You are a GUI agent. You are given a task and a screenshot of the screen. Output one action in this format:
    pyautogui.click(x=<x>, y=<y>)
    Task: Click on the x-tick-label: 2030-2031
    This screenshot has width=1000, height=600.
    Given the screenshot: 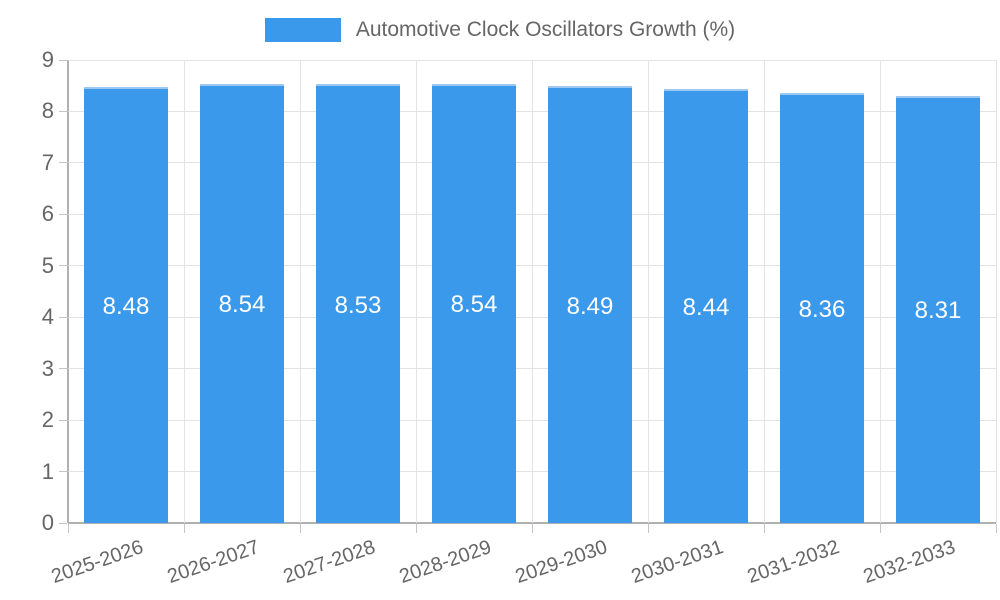 What is the action you would take?
    pyautogui.click(x=677, y=562)
    